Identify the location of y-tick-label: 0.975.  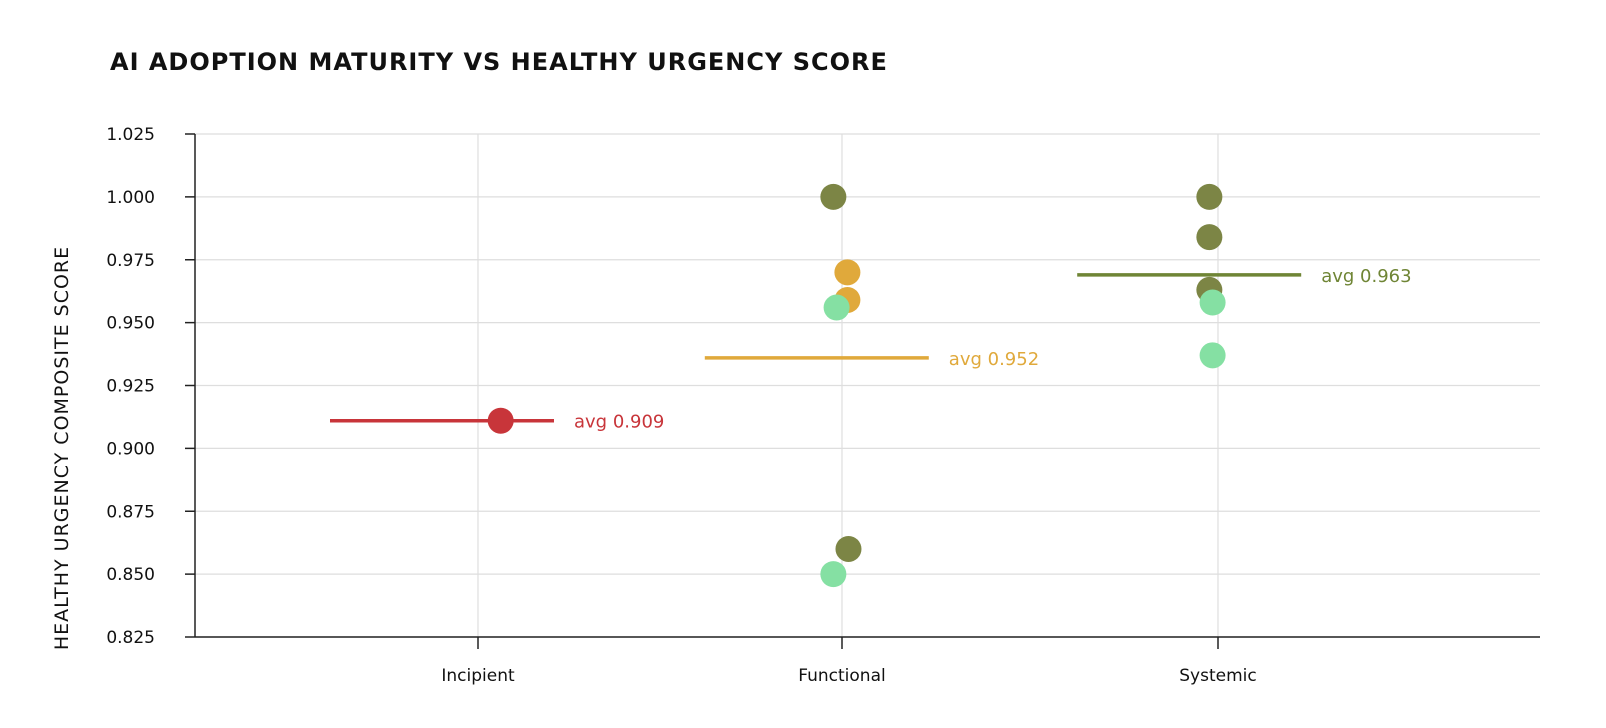
(130, 261).